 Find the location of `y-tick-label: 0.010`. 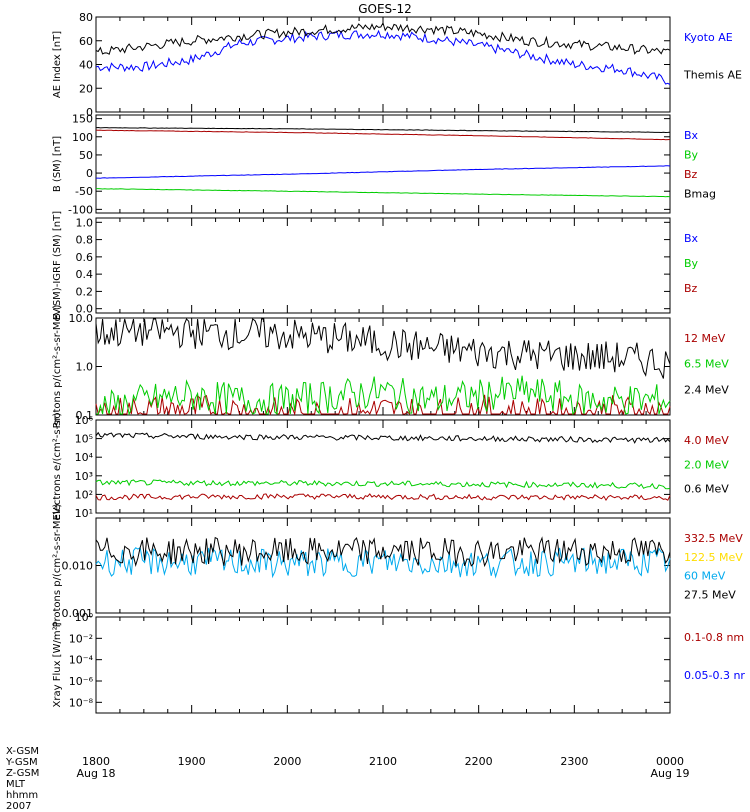

y-tick-label: 0.010 is located at coordinates (78, 566).